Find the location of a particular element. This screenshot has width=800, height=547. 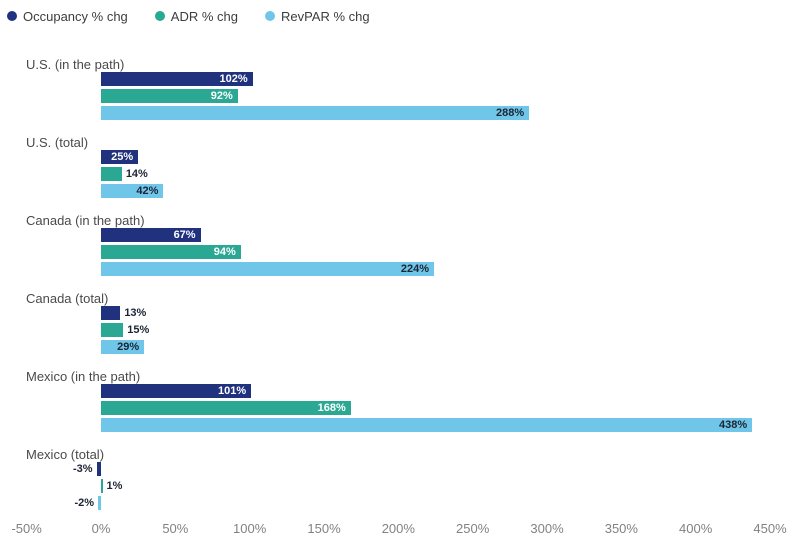

category-label: Canada (total) is located at coordinates (67, 298).